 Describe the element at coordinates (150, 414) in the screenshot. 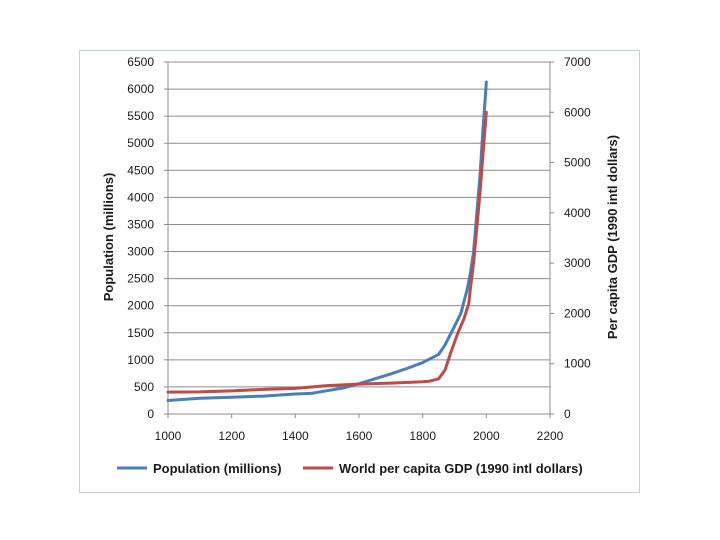

I see `y-tick-label: 0` at that location.